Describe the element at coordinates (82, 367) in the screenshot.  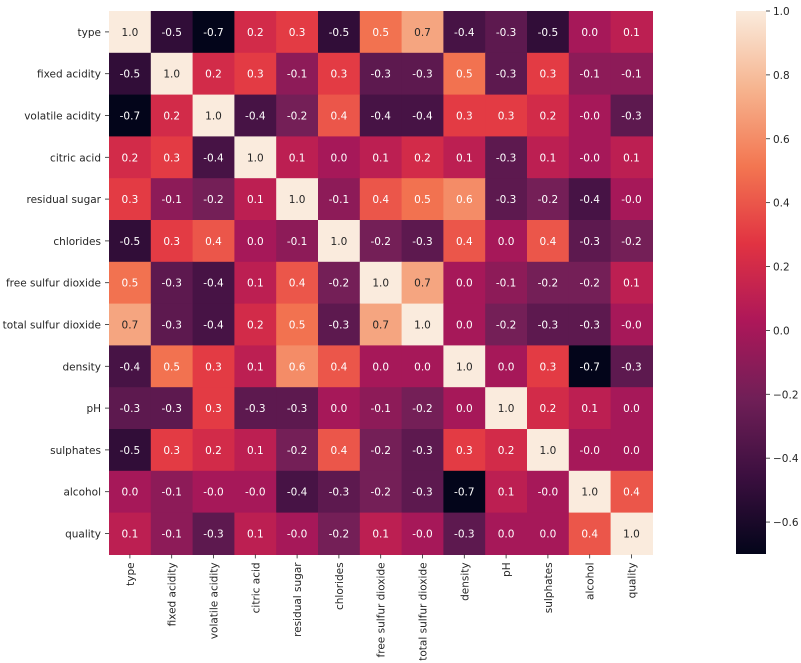
I see `y-tick-label-density: density` at that location.